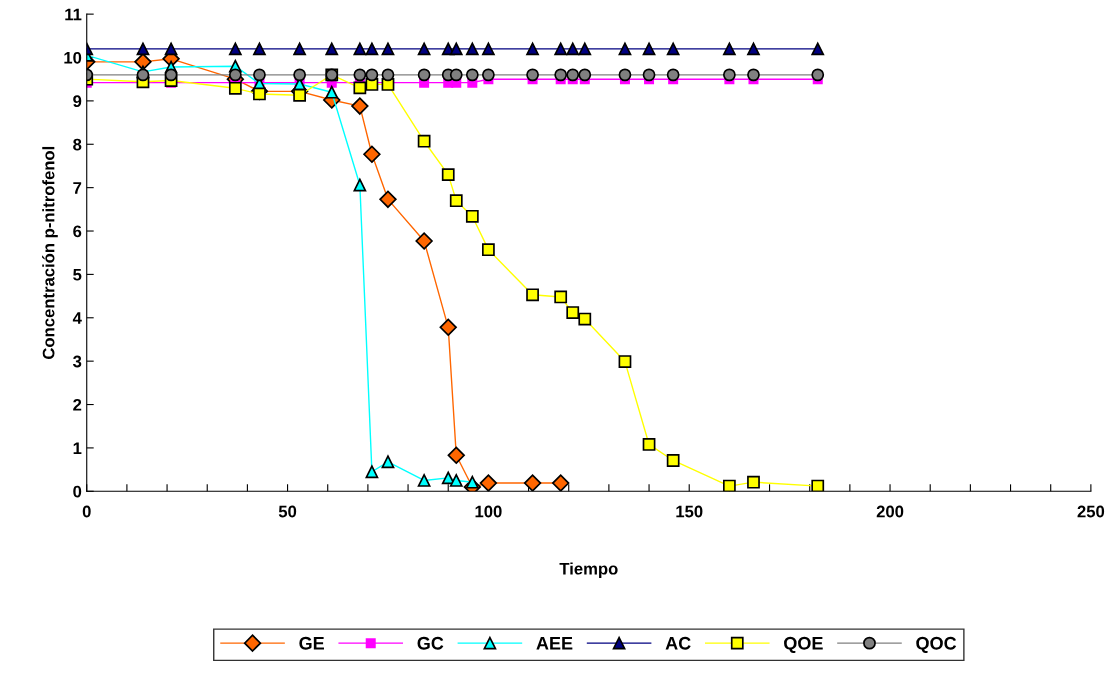 The width and height of the screenshot is (1112, 673). I want to click on y-tick-label: 9, so click(77, 101).